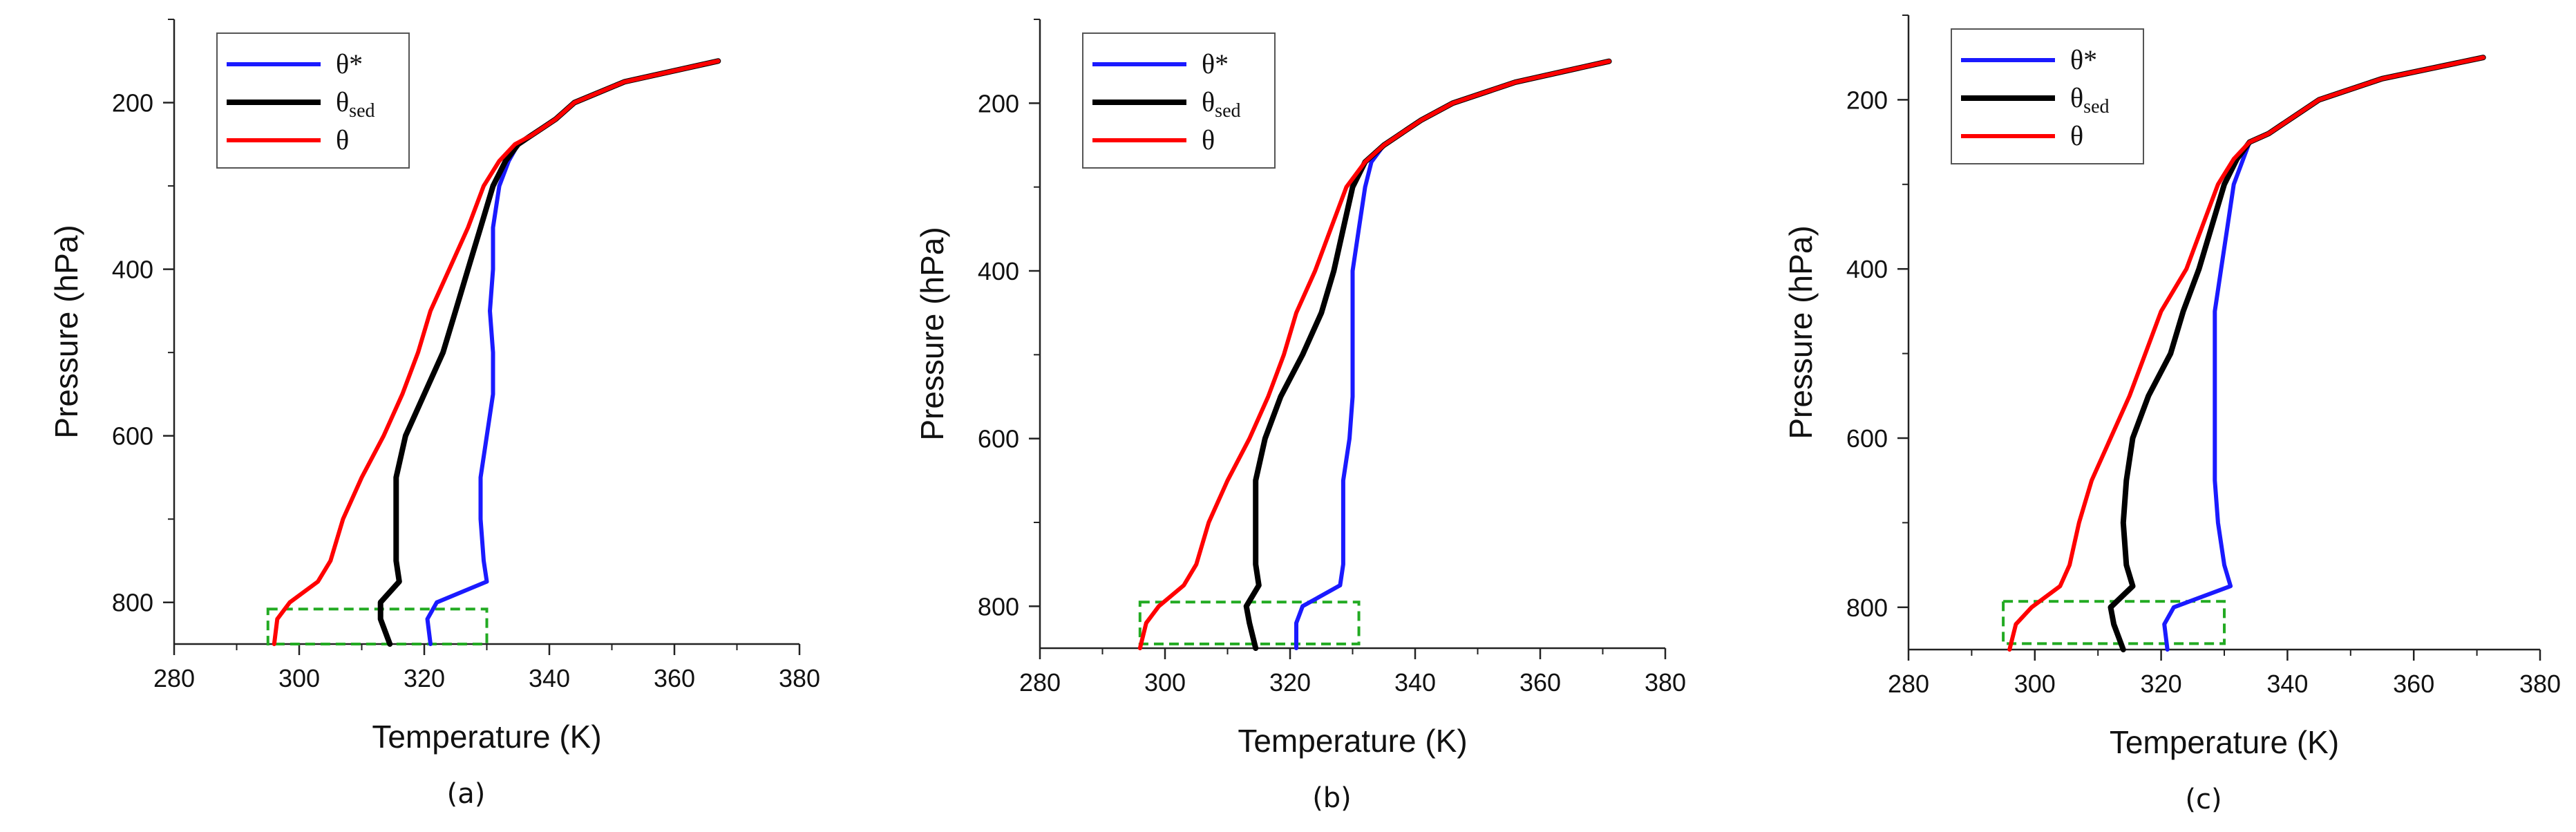  Describe the element at coordinates (1332, 798) in the screenshot. I see `panel-label: (b)` at that location.